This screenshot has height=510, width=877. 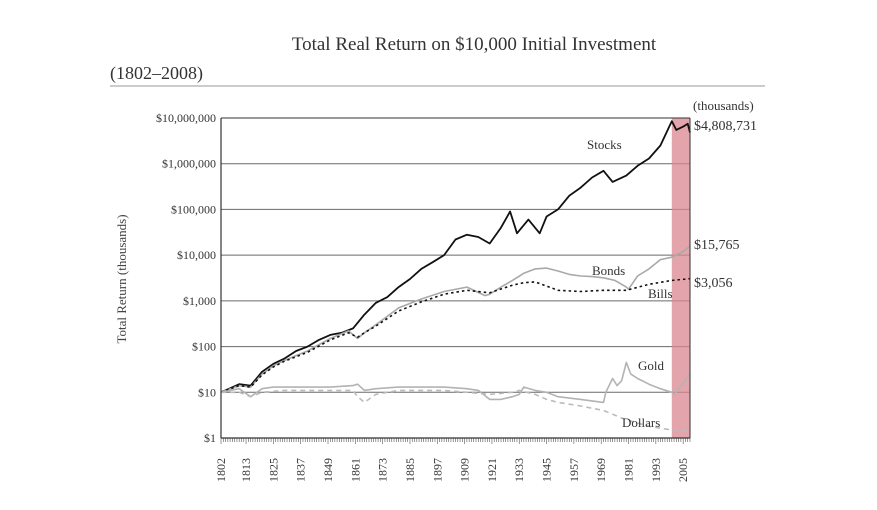 I want to click on highlight-band, so click(x=680, y=278).